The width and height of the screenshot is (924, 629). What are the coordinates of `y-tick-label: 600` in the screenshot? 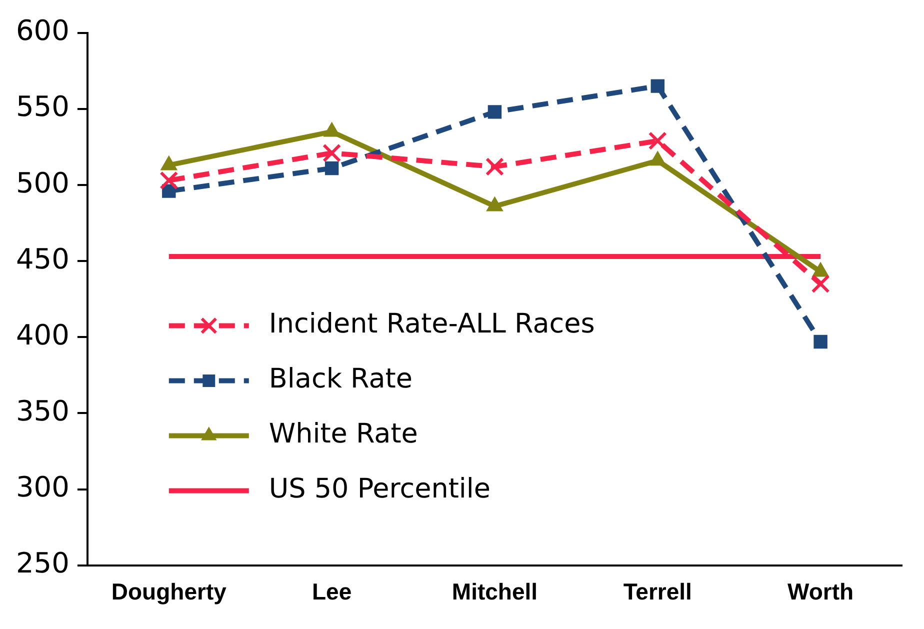 It's located at (43, 31).